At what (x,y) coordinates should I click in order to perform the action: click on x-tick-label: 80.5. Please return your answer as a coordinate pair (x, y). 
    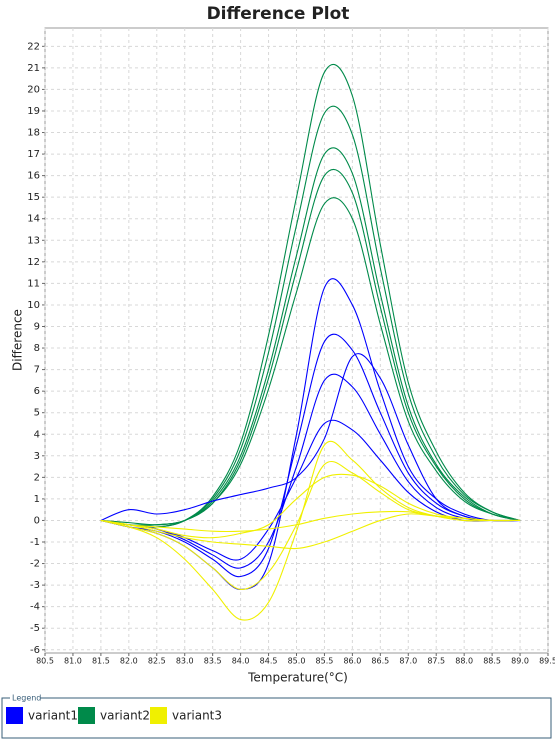
    Looking at the image, I should click on (45, 661).